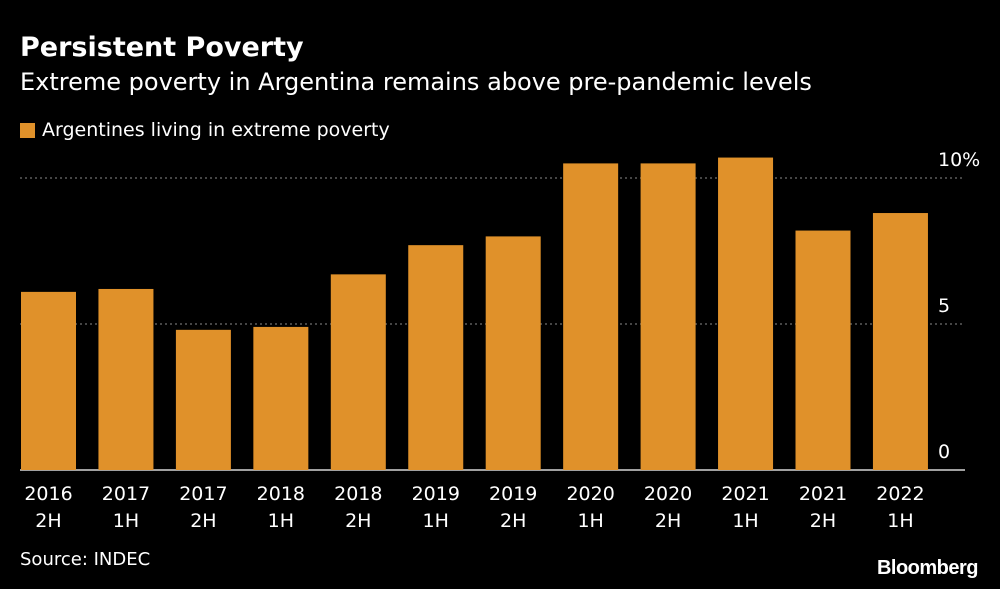  What do you see at coordinates (162, 47) in the screenshot?
I see `chart-title: Persistent Poverty` at bounding box center [162, 47].